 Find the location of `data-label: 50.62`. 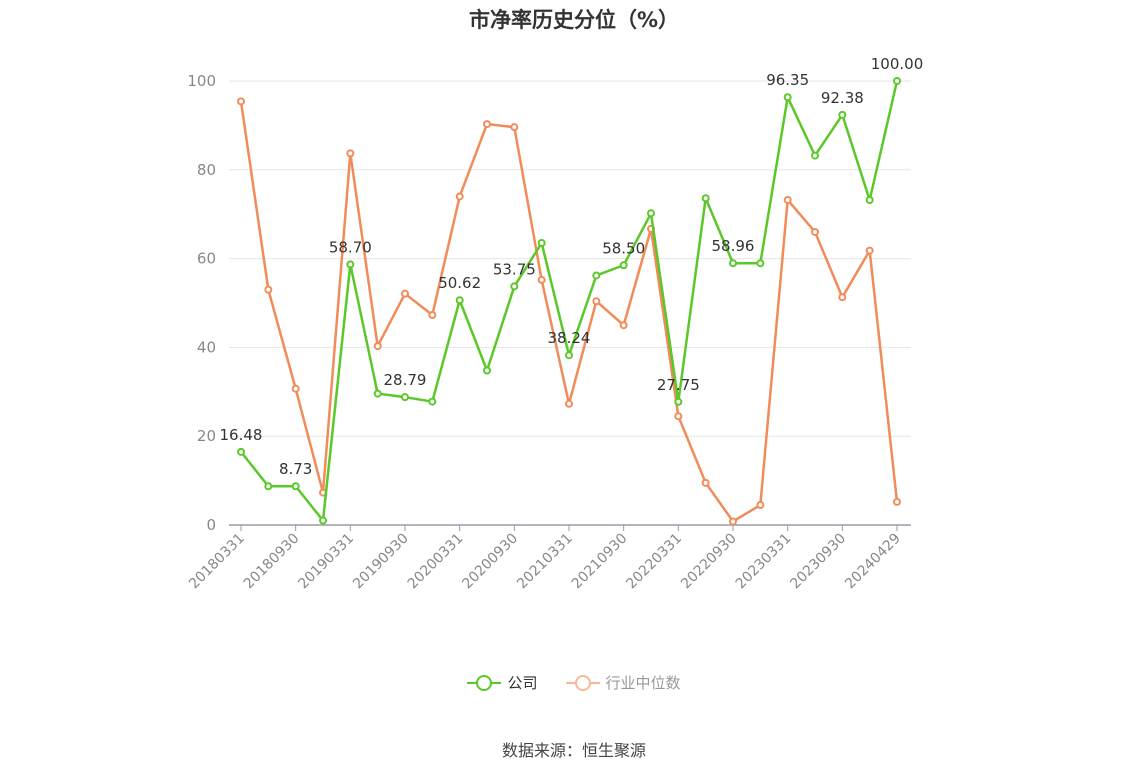

data-label: 50.62 is located at coordinates (459, 283).